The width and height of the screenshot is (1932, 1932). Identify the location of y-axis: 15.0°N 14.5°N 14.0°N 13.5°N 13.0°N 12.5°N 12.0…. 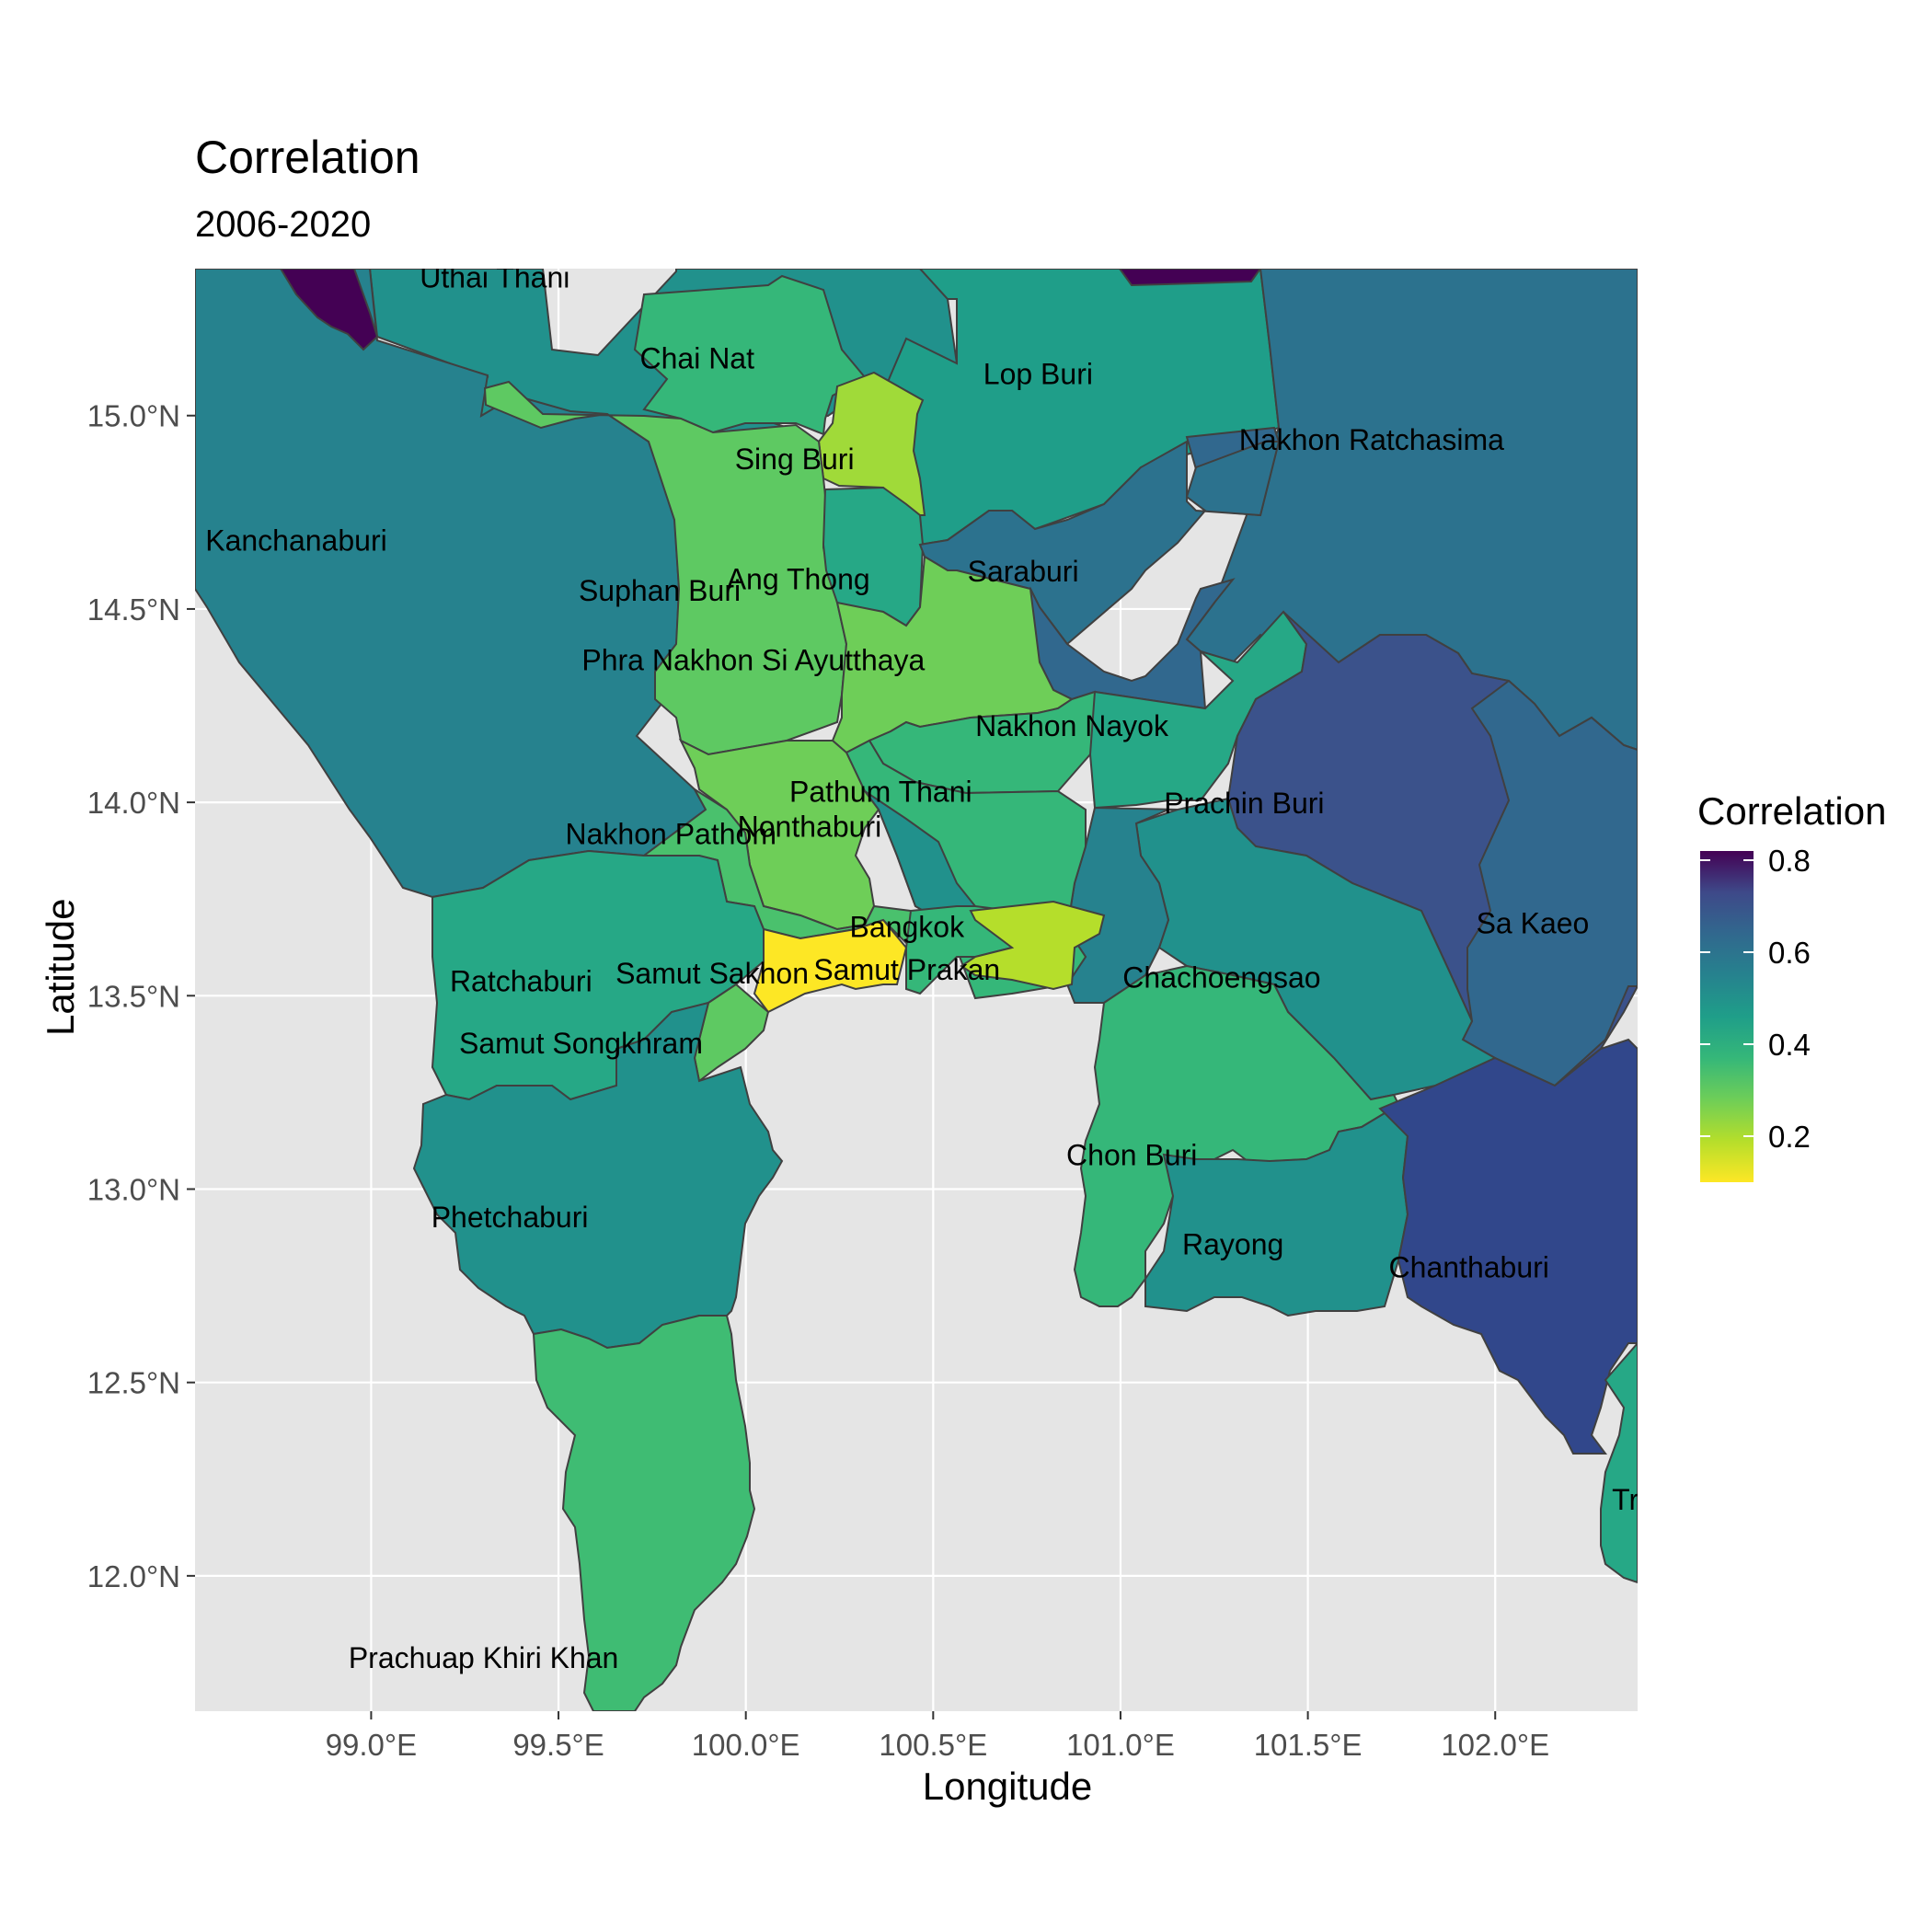
(141, 996).